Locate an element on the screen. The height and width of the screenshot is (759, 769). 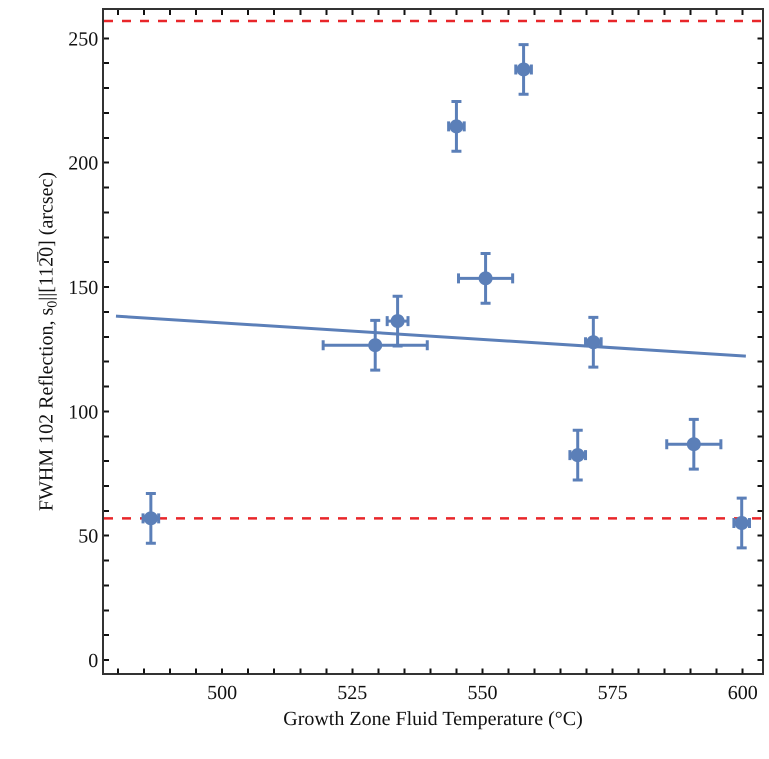
x-tick-label: 525 is located at coordinates (352, 693).